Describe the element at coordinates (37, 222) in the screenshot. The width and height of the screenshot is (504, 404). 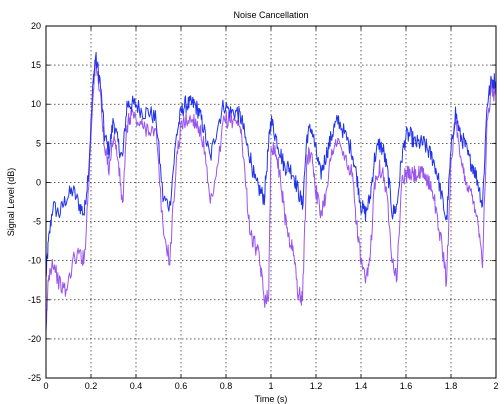
I see `y-tick-label: -5` at that location.